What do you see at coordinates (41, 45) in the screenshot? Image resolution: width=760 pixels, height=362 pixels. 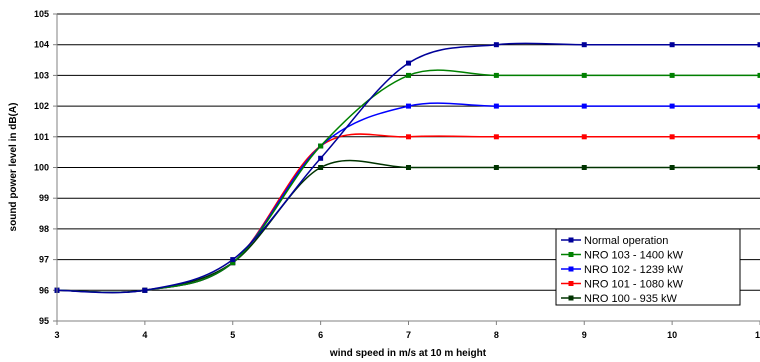 I see `y-tick-label: 104` at bounding box center [41, 45].